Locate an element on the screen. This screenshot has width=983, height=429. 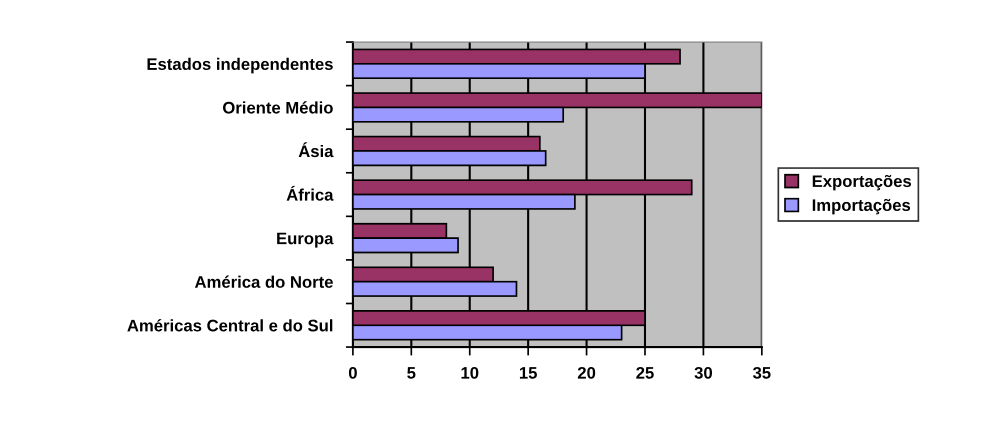
x-tick-label: 15 is located at coordinates (528, 373).